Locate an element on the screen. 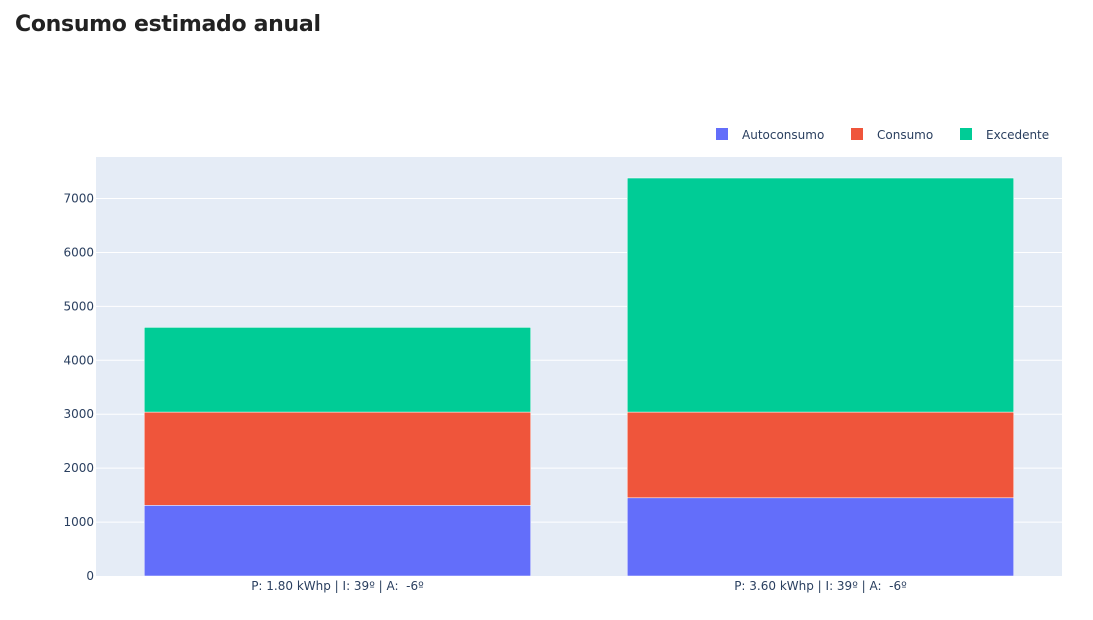 This screenshot has height=620, width=1093. y-tick-label: 5000 is located at coordinates (78, 306).